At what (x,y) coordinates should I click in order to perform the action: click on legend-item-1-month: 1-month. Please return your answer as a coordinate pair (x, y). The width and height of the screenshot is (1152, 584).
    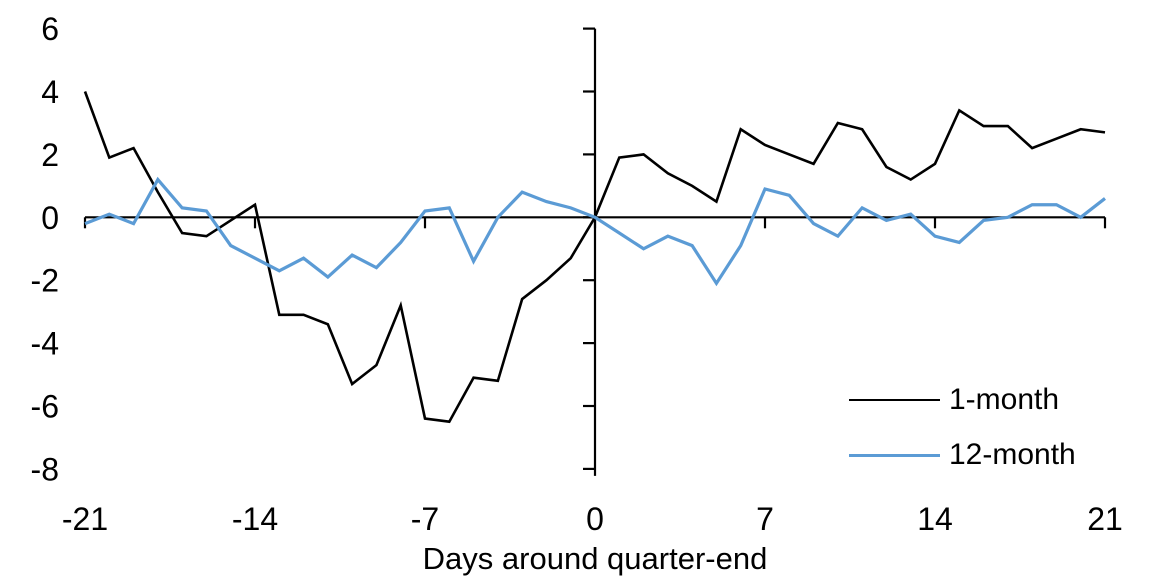
    Looking at the image, I should click on (962, 400).